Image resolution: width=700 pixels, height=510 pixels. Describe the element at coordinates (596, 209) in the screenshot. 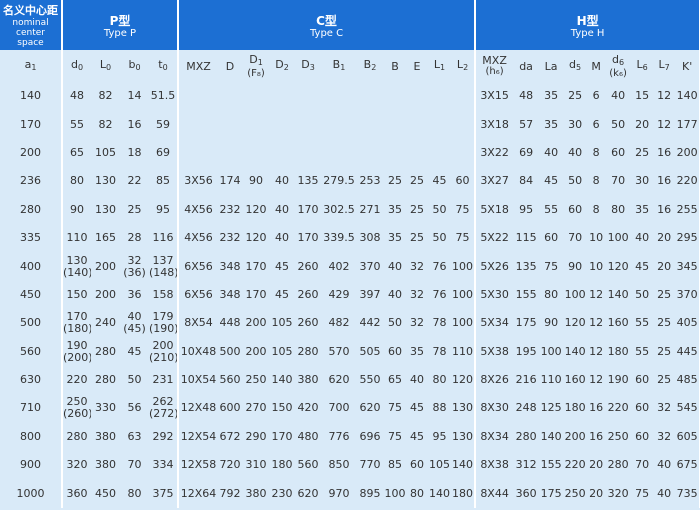

I see `data-cell: 8` at that location.